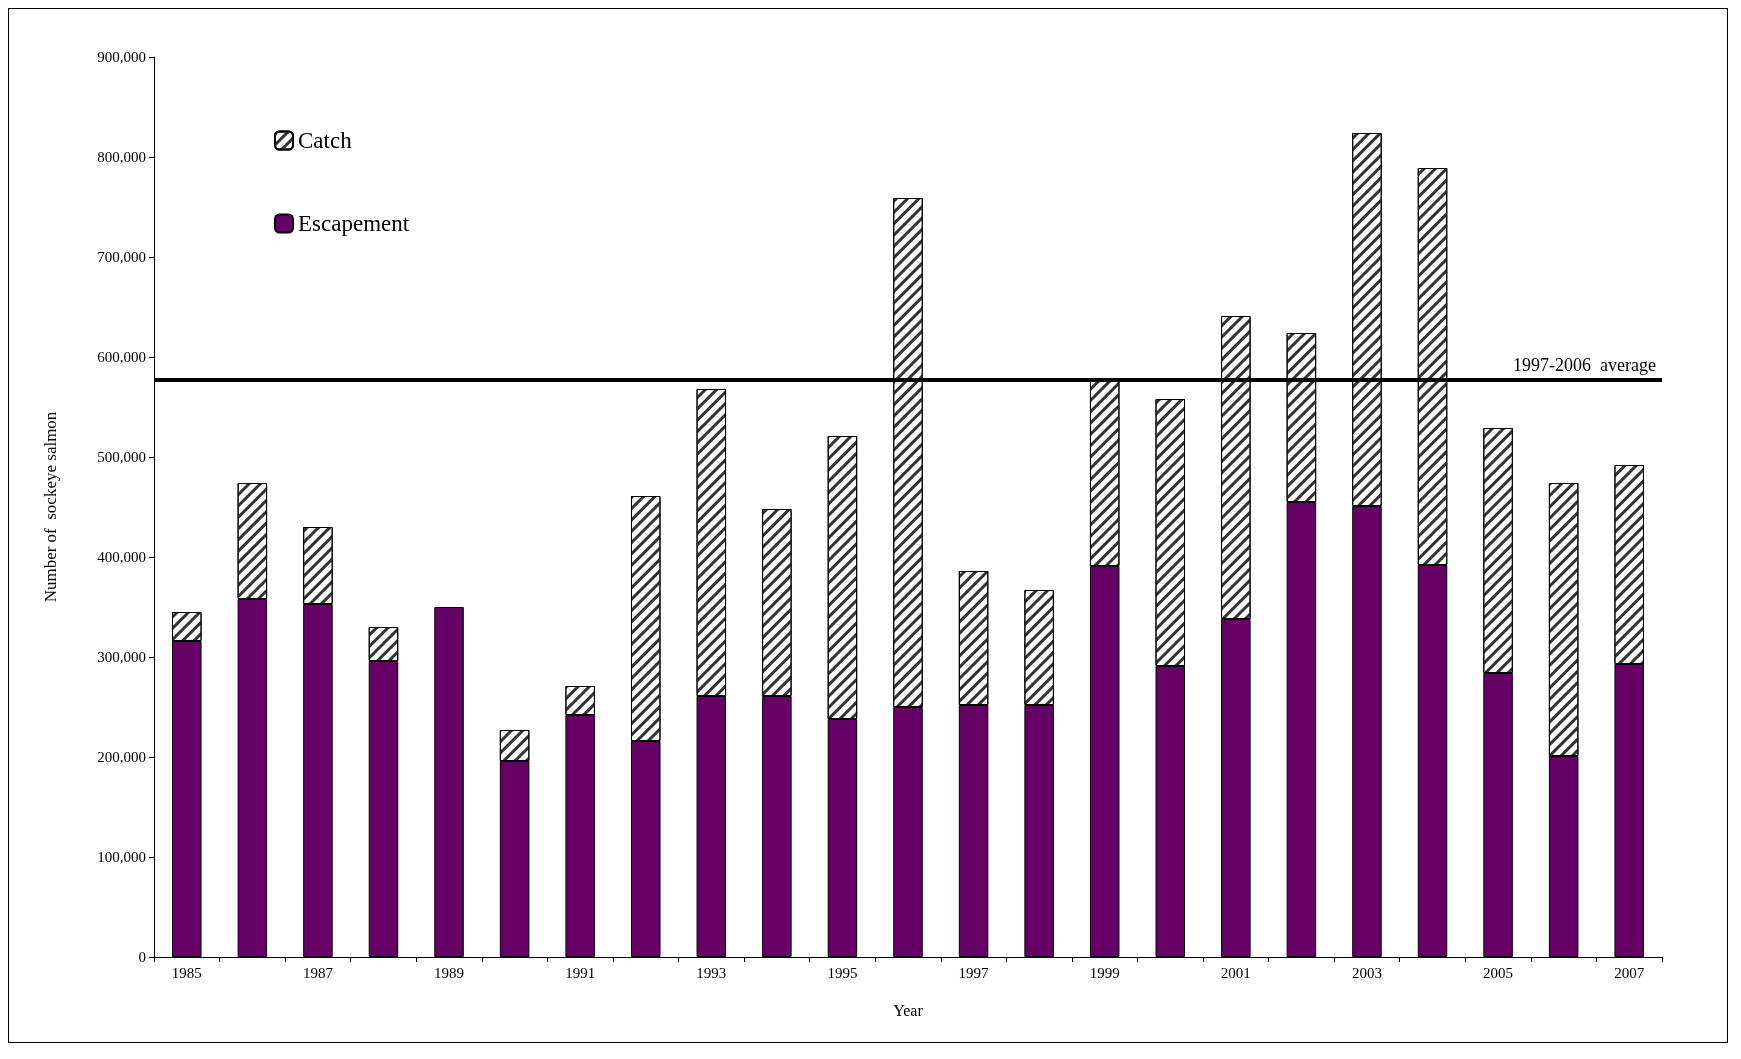 Image resolution: width=1741 pixels, height=1059 pixels. Describe the element at coordinates (842, 972) in the screenshot. I see `x-tick-label: 1995` at that location.